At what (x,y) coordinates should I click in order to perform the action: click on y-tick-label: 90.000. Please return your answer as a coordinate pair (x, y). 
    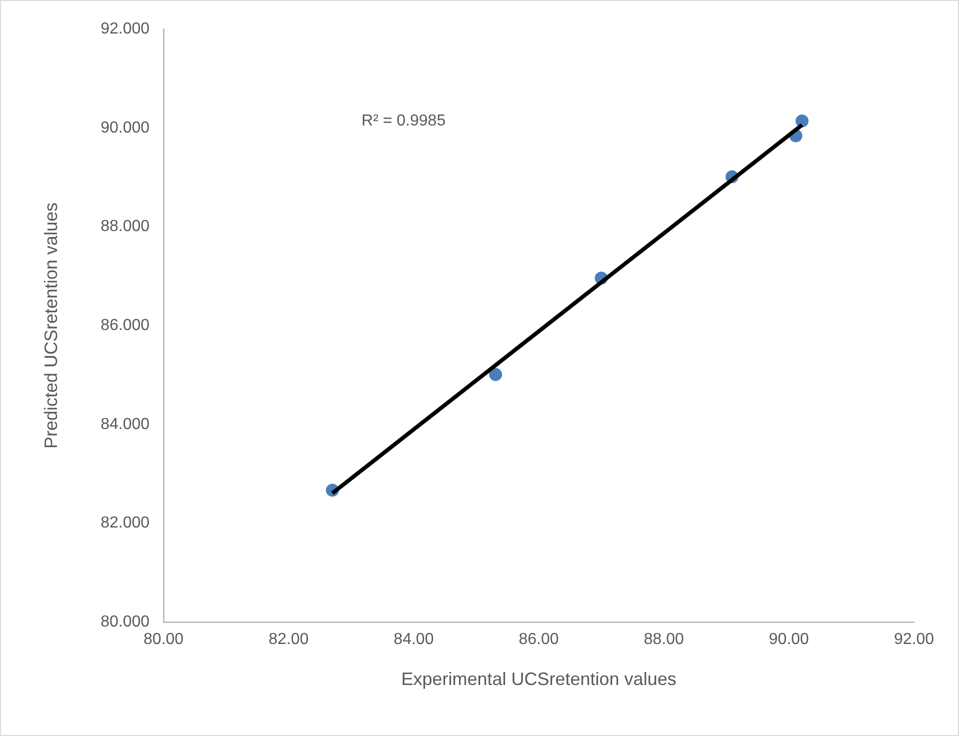
    Looking at the image, I should click on (125, 127).